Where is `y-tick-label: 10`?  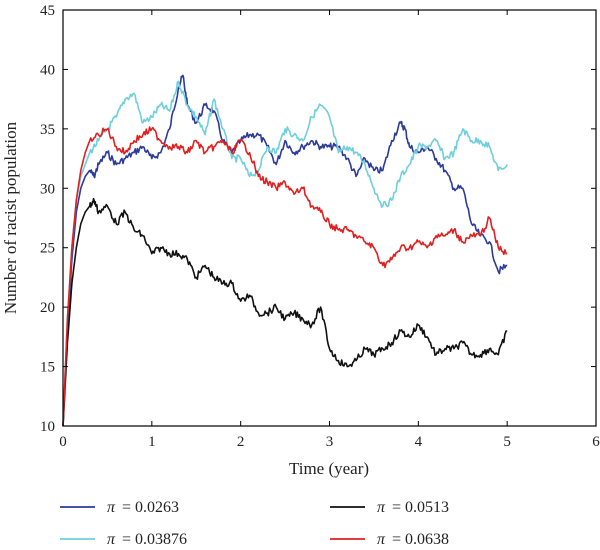
y-tick-label: 10 is located at coordinates (47, 427).